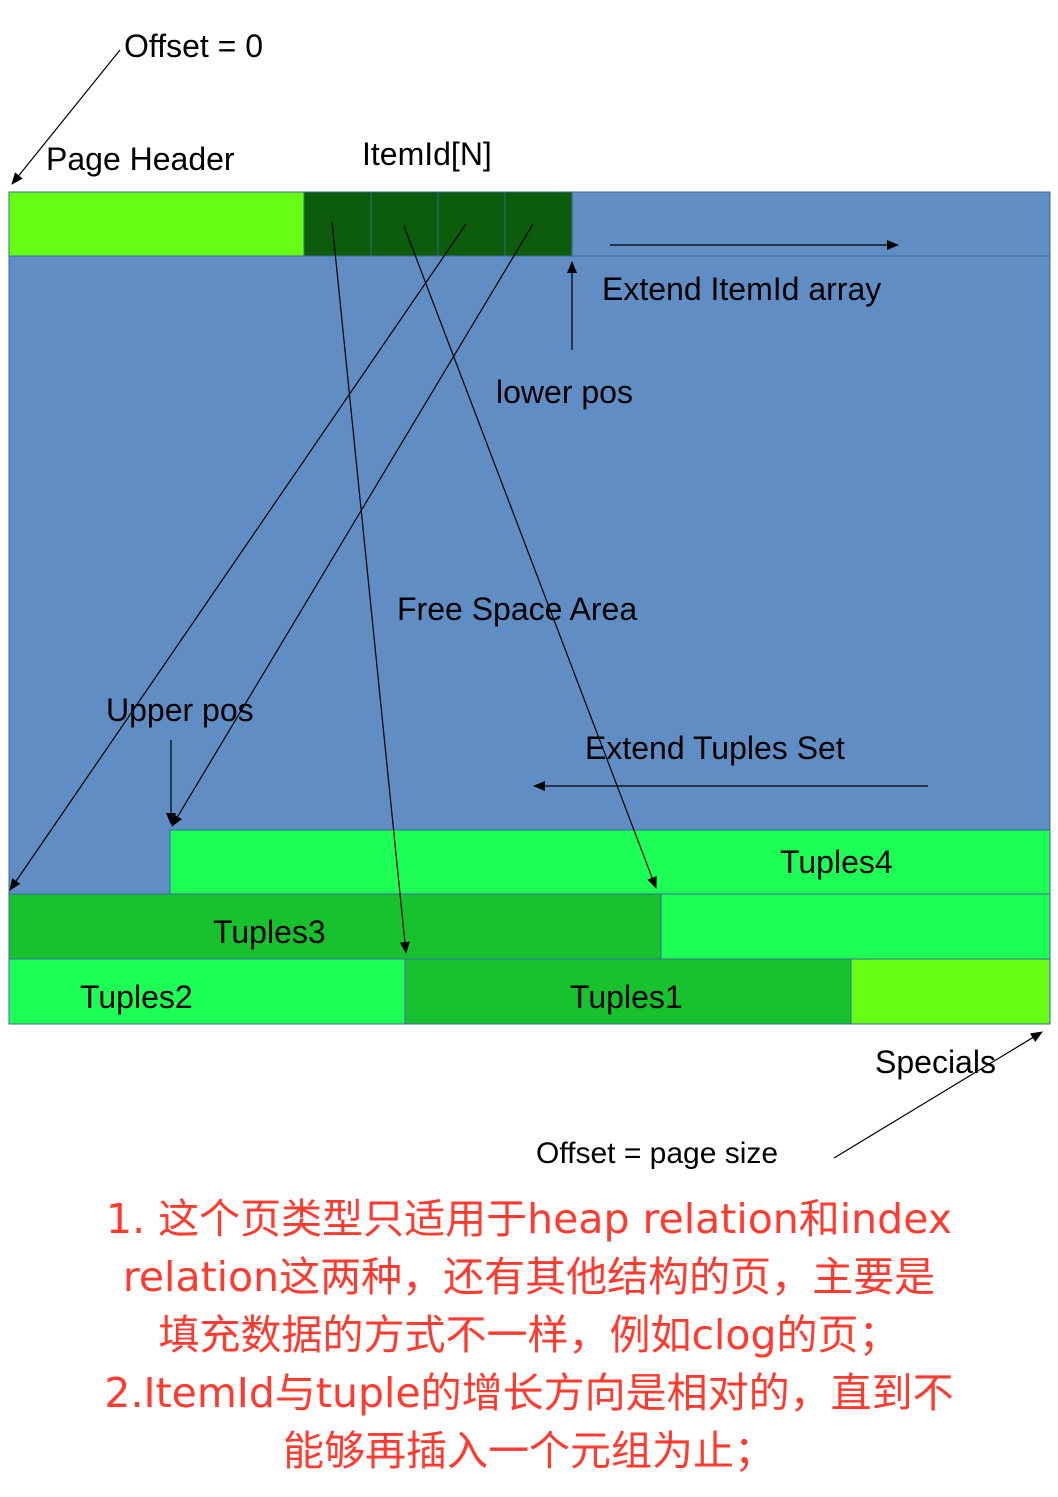  What do you see at coordinates (855, 926) in the screenshot?
I see `tuples4-tail-block` at bounding box center [855, 926].